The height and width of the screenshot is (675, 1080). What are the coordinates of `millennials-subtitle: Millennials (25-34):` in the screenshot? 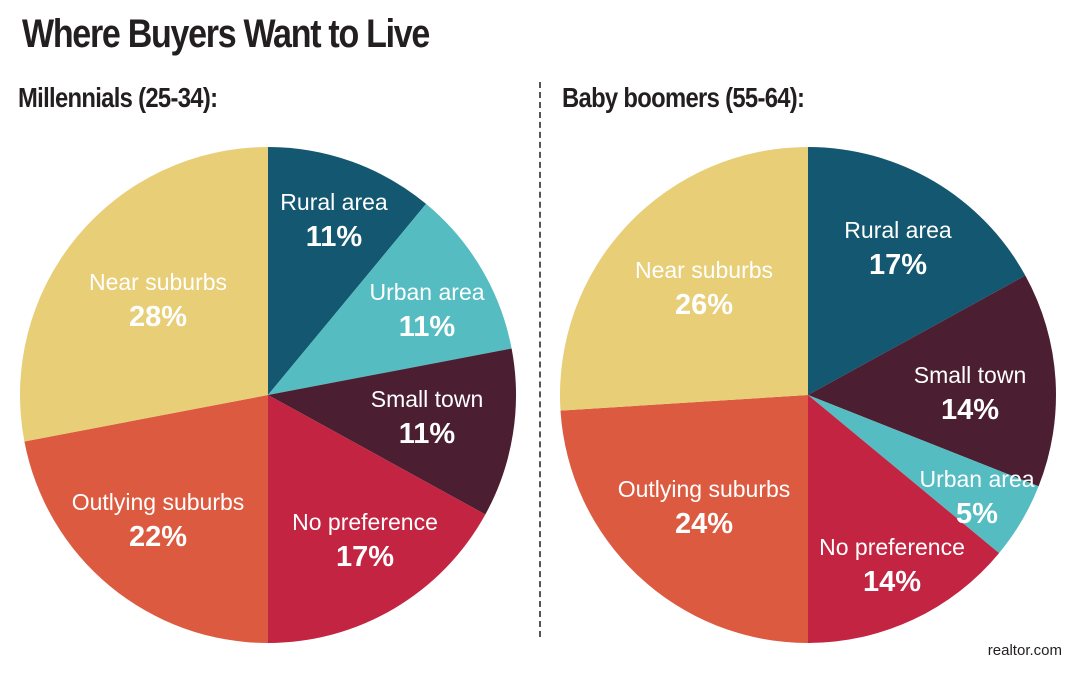 It's located at (118, 97).